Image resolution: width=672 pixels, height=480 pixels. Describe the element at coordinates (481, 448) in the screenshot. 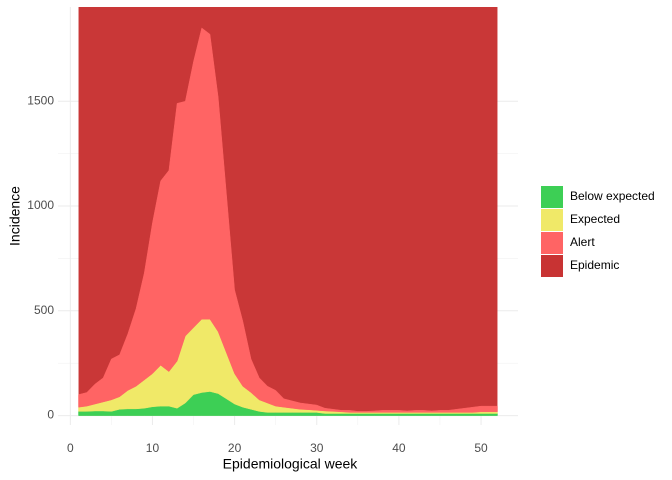

I see `x-tick-label: 50` at that location.